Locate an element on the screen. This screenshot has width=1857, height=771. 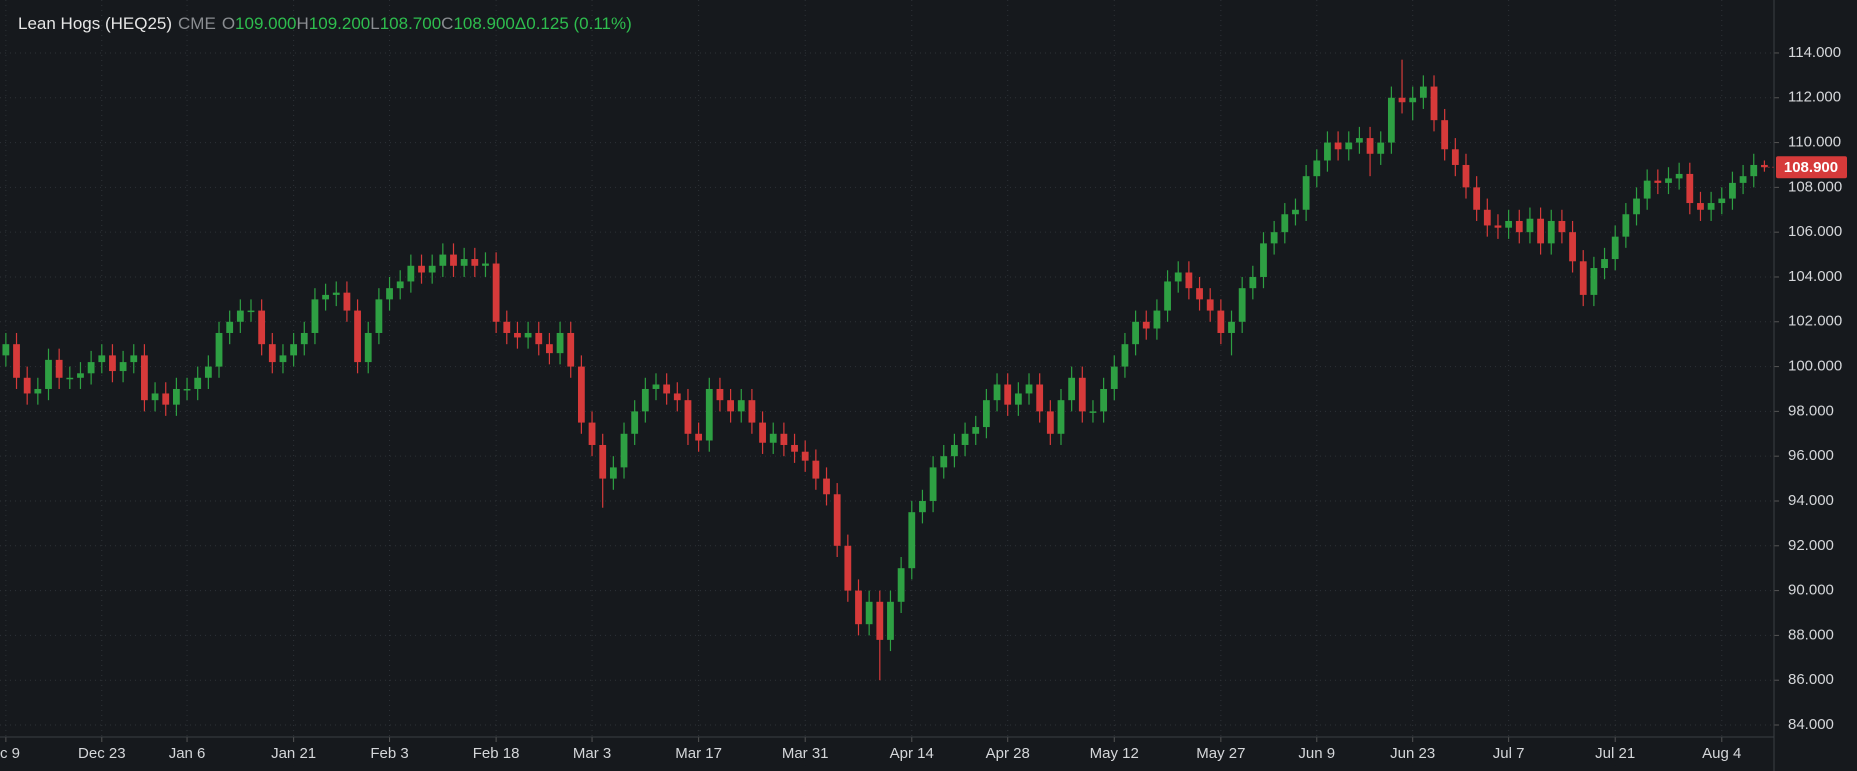
y-tick-label: 88.000 is located at coordinates (1811, 634).